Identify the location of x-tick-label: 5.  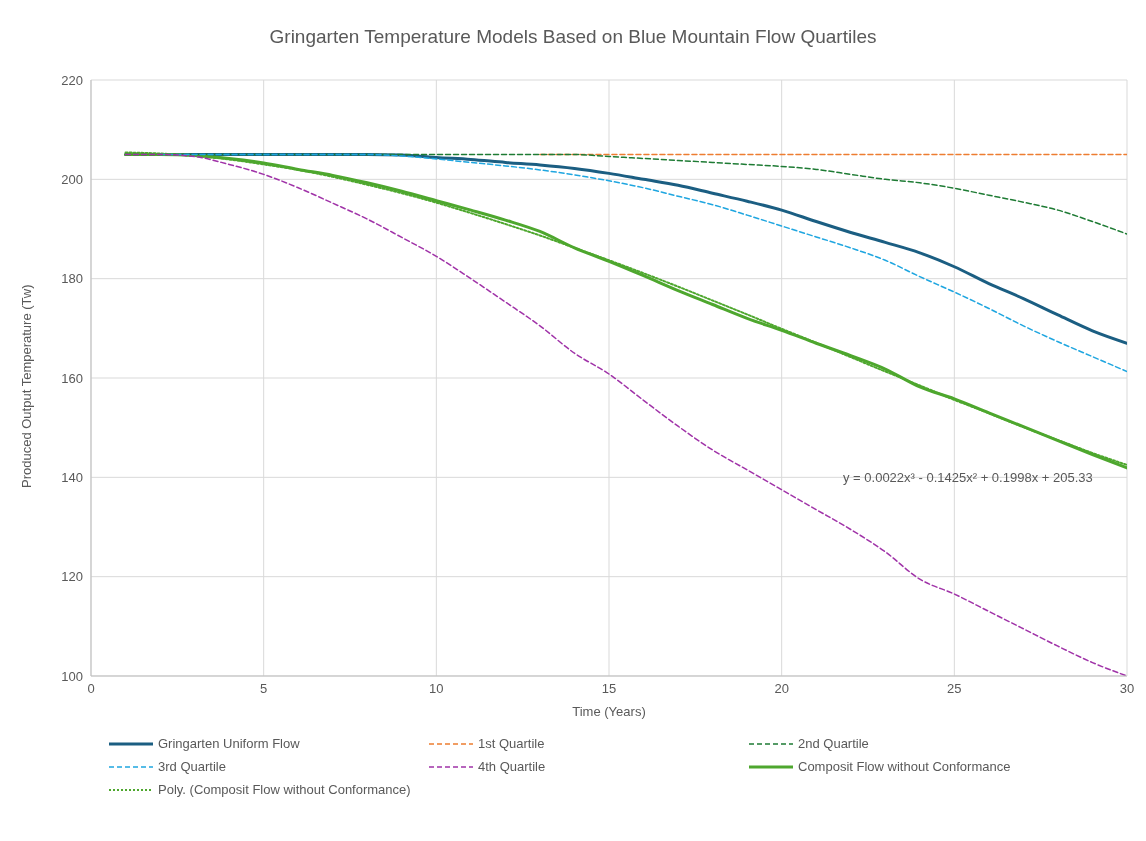
(264, 689).